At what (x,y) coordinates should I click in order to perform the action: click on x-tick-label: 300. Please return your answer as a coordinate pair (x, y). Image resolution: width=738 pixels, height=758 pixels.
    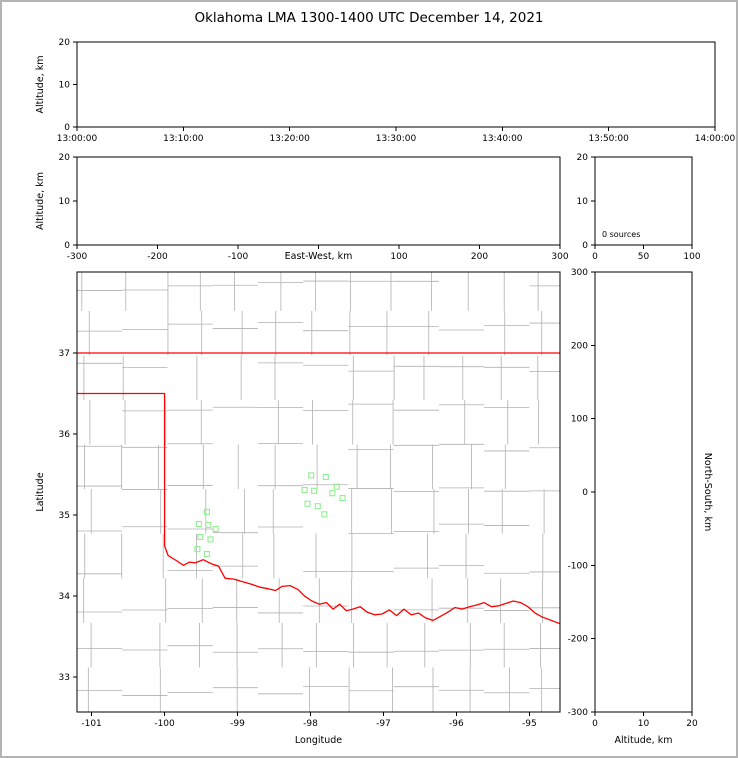
    Looking at the image, I should click on (559, 257).